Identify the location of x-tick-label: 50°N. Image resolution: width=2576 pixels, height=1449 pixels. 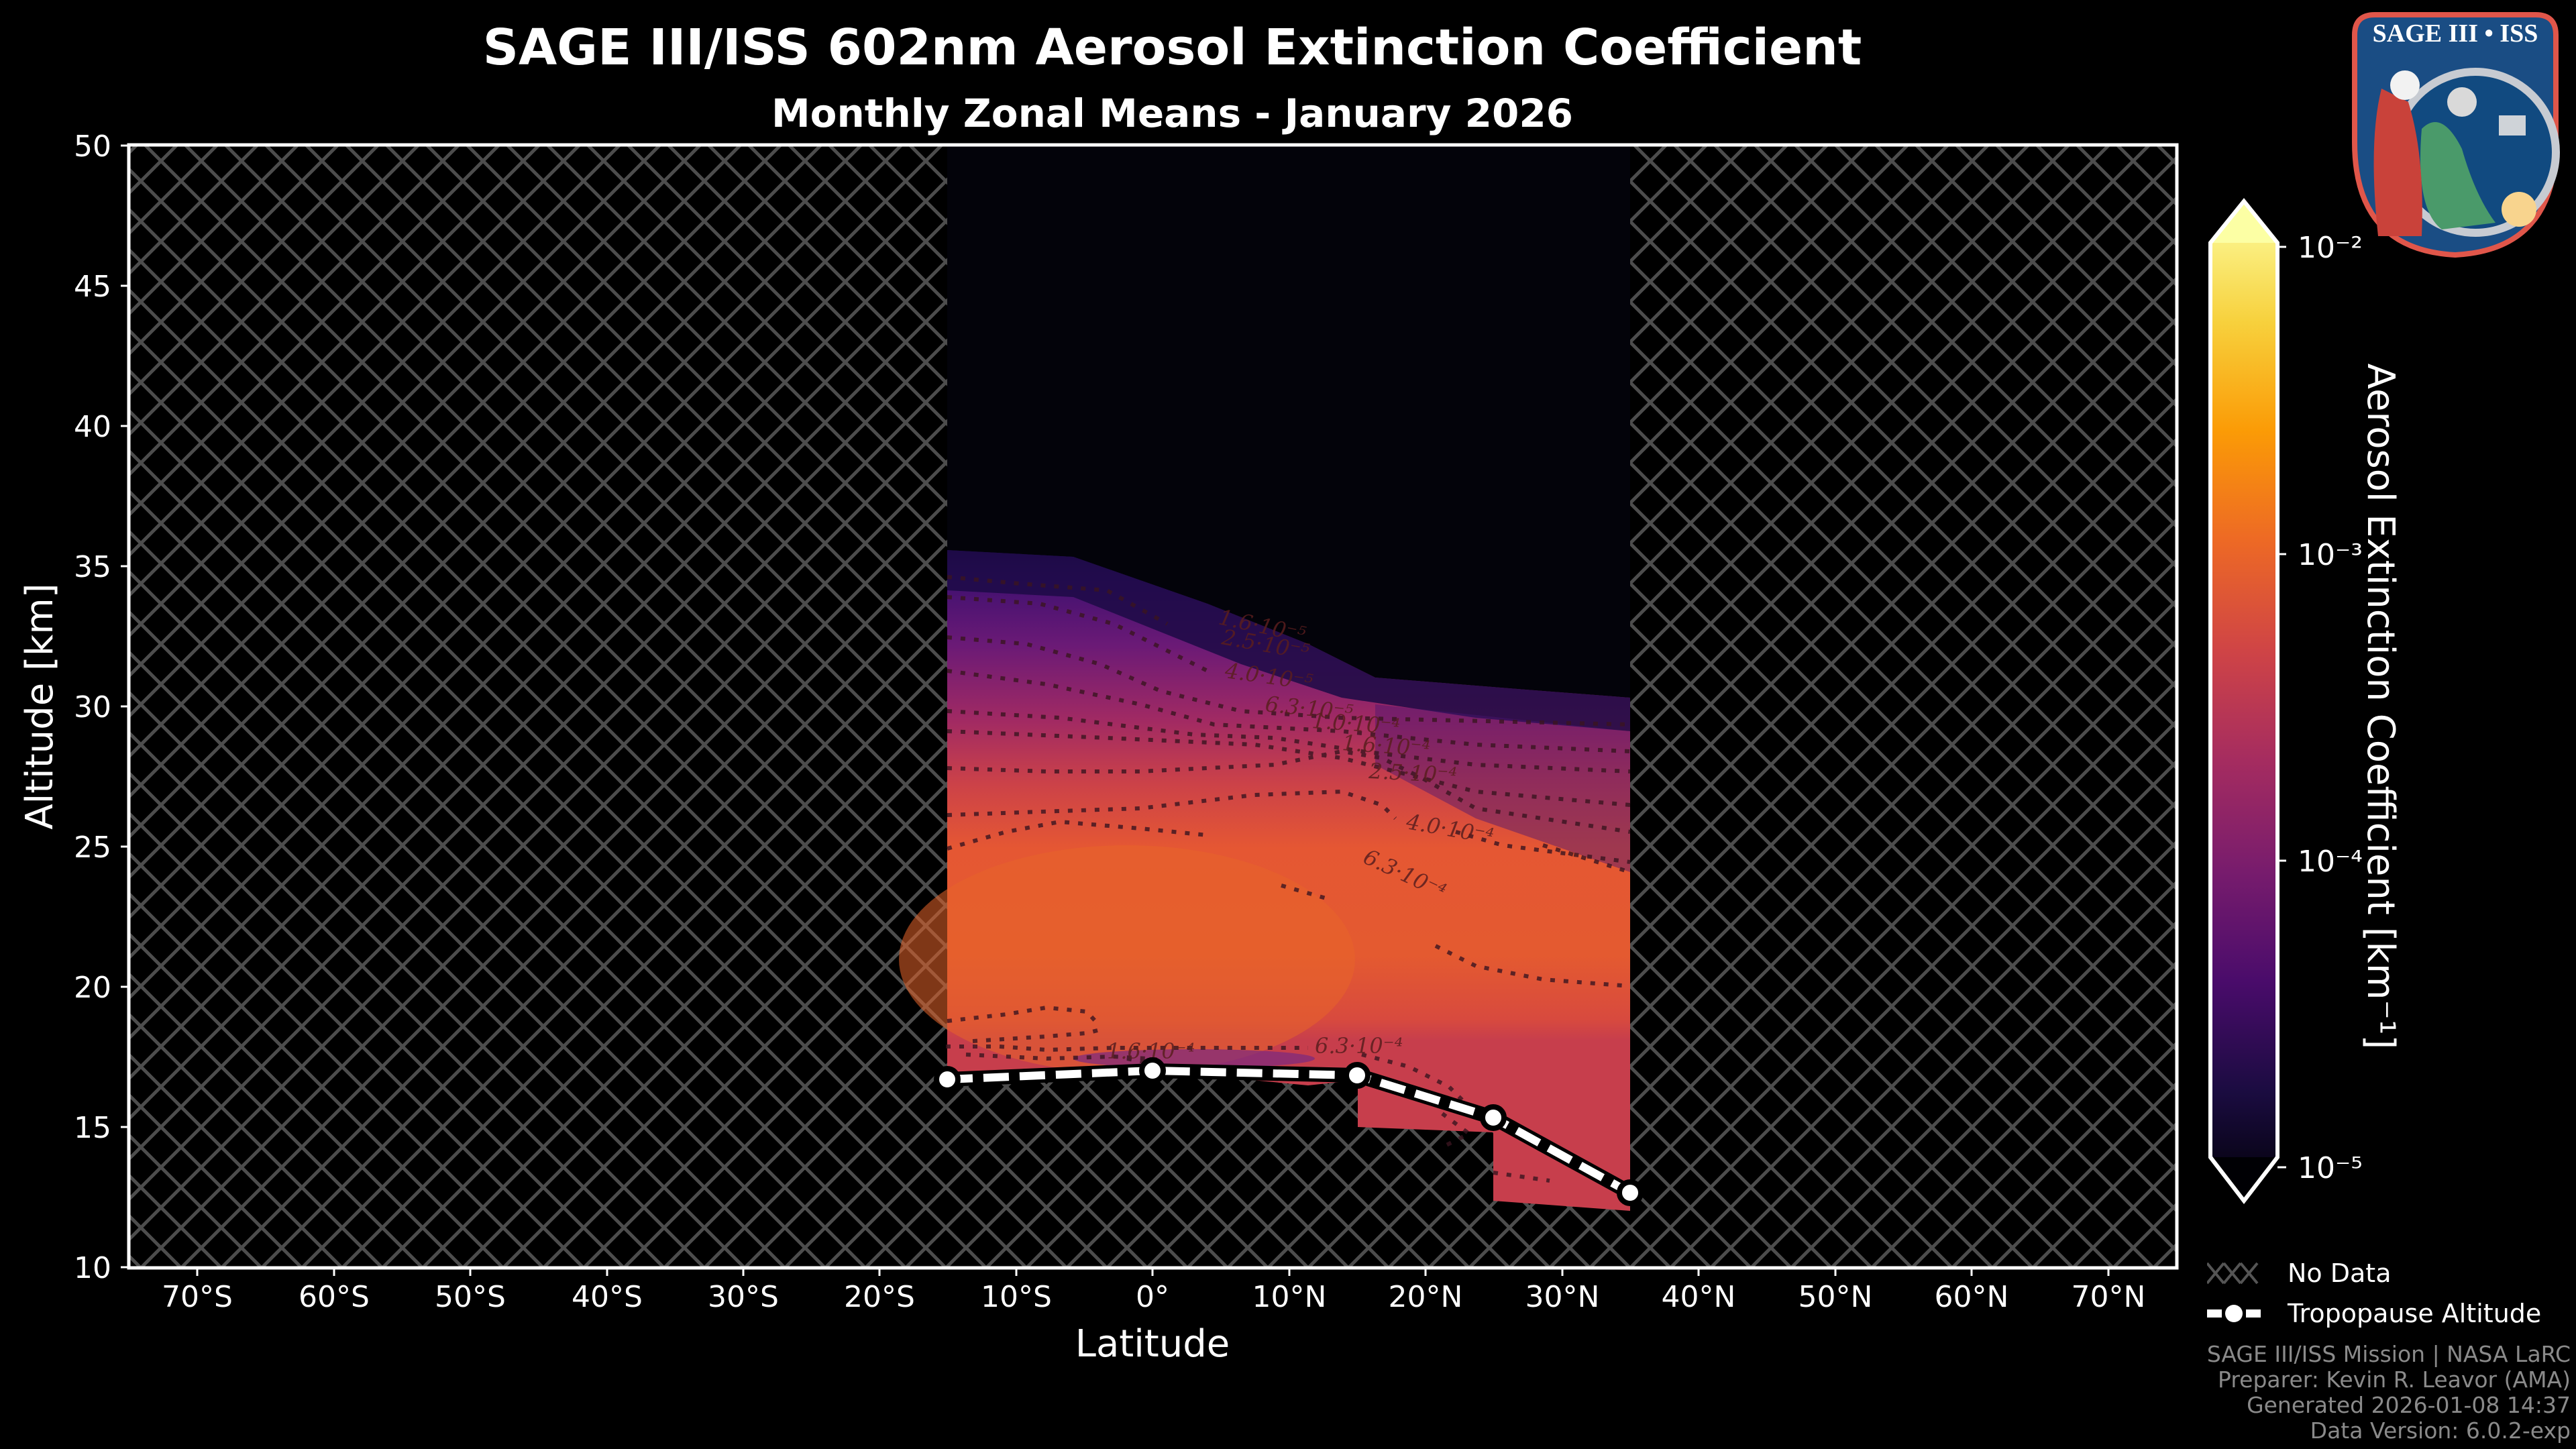
(1836, 1297).